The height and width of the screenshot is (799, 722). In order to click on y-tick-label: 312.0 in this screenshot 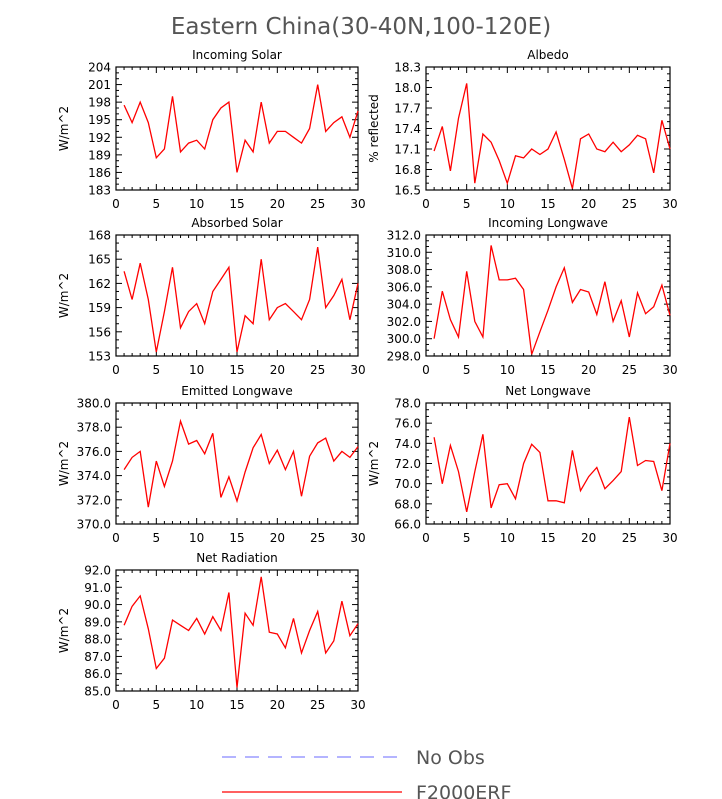, I will do `click(404, 236)`.